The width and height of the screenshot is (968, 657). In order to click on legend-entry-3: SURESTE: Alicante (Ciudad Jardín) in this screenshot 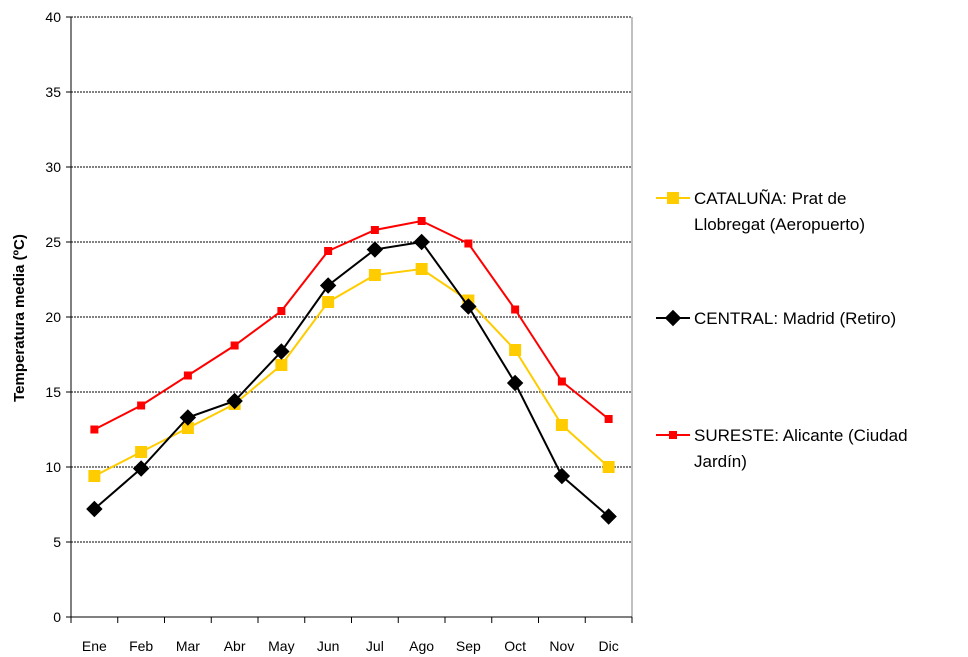, I will do `click(782, 448)`.